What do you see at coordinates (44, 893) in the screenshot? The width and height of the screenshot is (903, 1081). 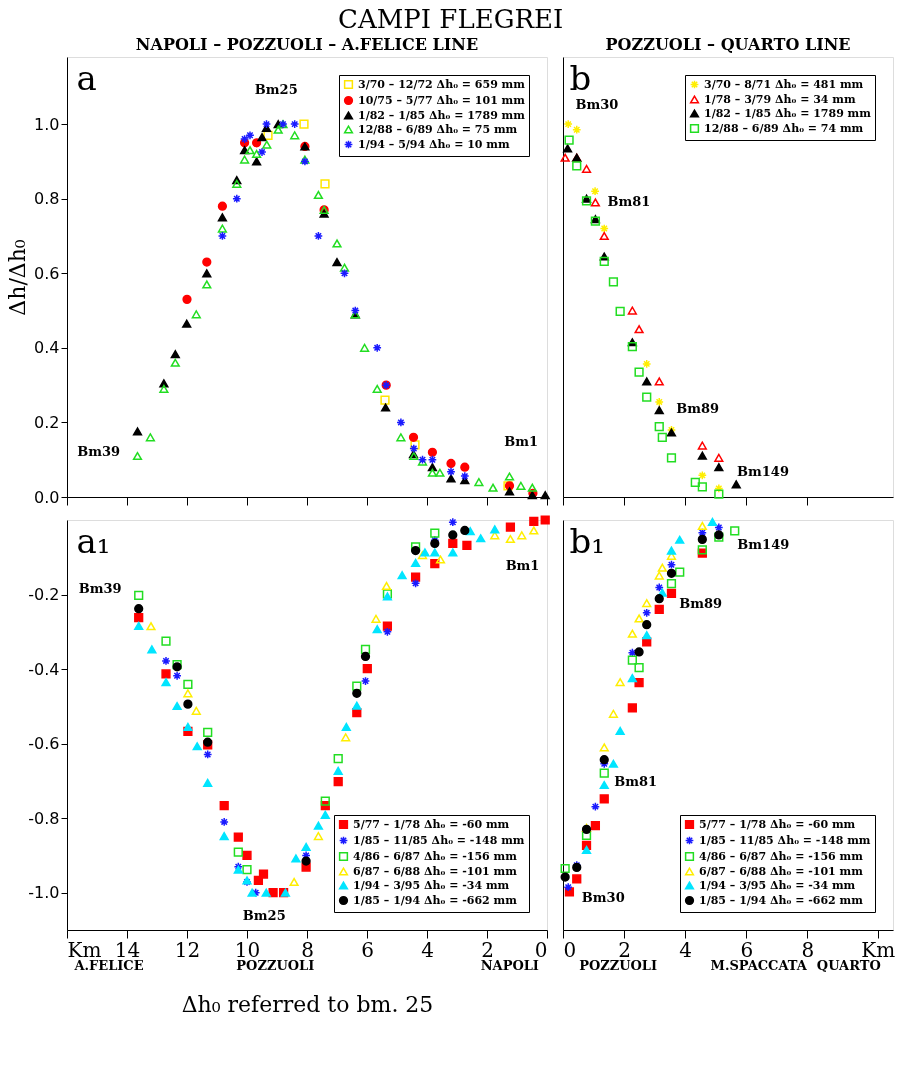 I see `y-tick-label: -1.0` at bounding box center [44, 893].